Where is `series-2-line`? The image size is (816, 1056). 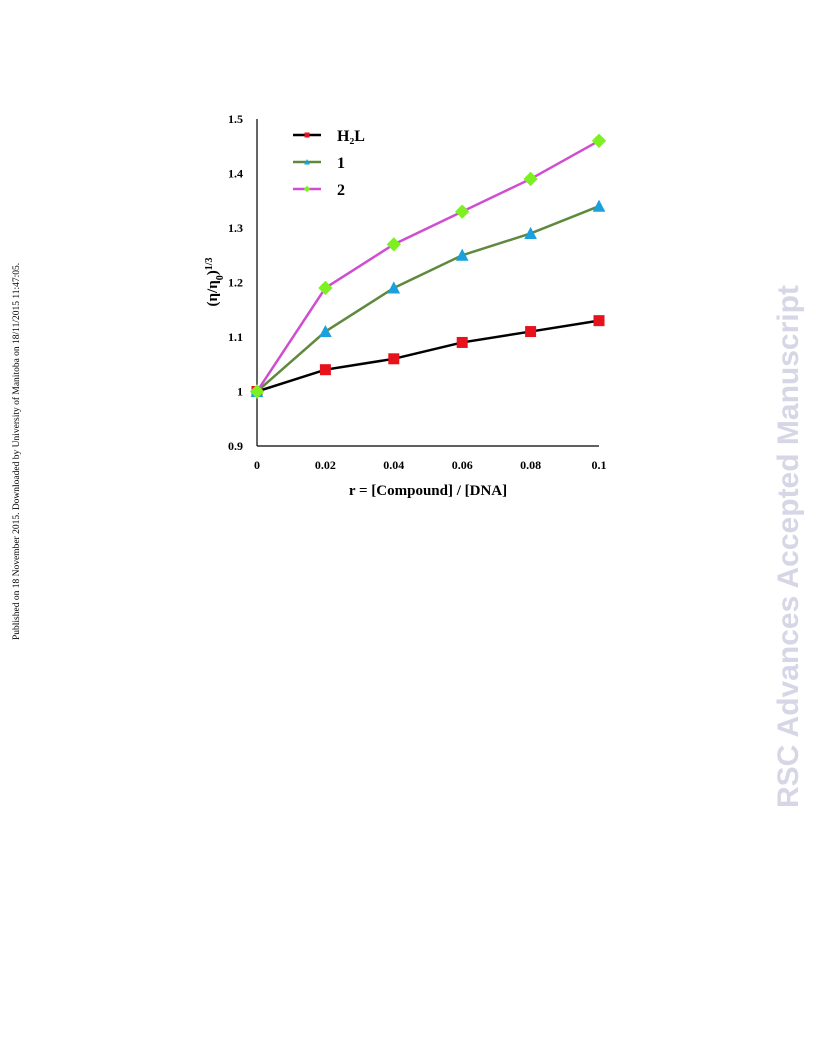
series-2-line is located at coordinates (428, 299).